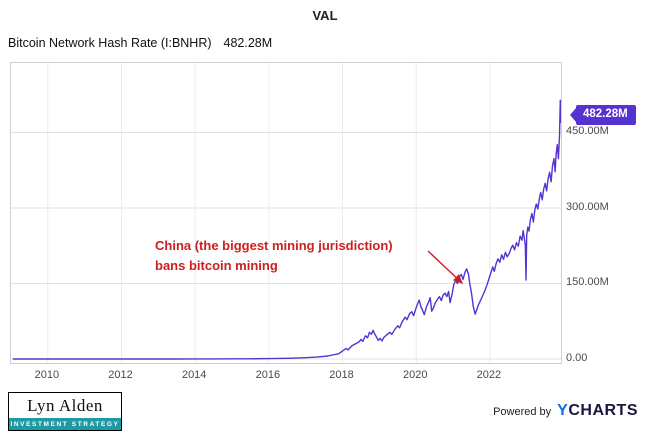 This screenshot has width=650, height=432. Describe the element at coordinates (248, 43) in the screenshot. I see `series-current-value: 482.28M` at that location.